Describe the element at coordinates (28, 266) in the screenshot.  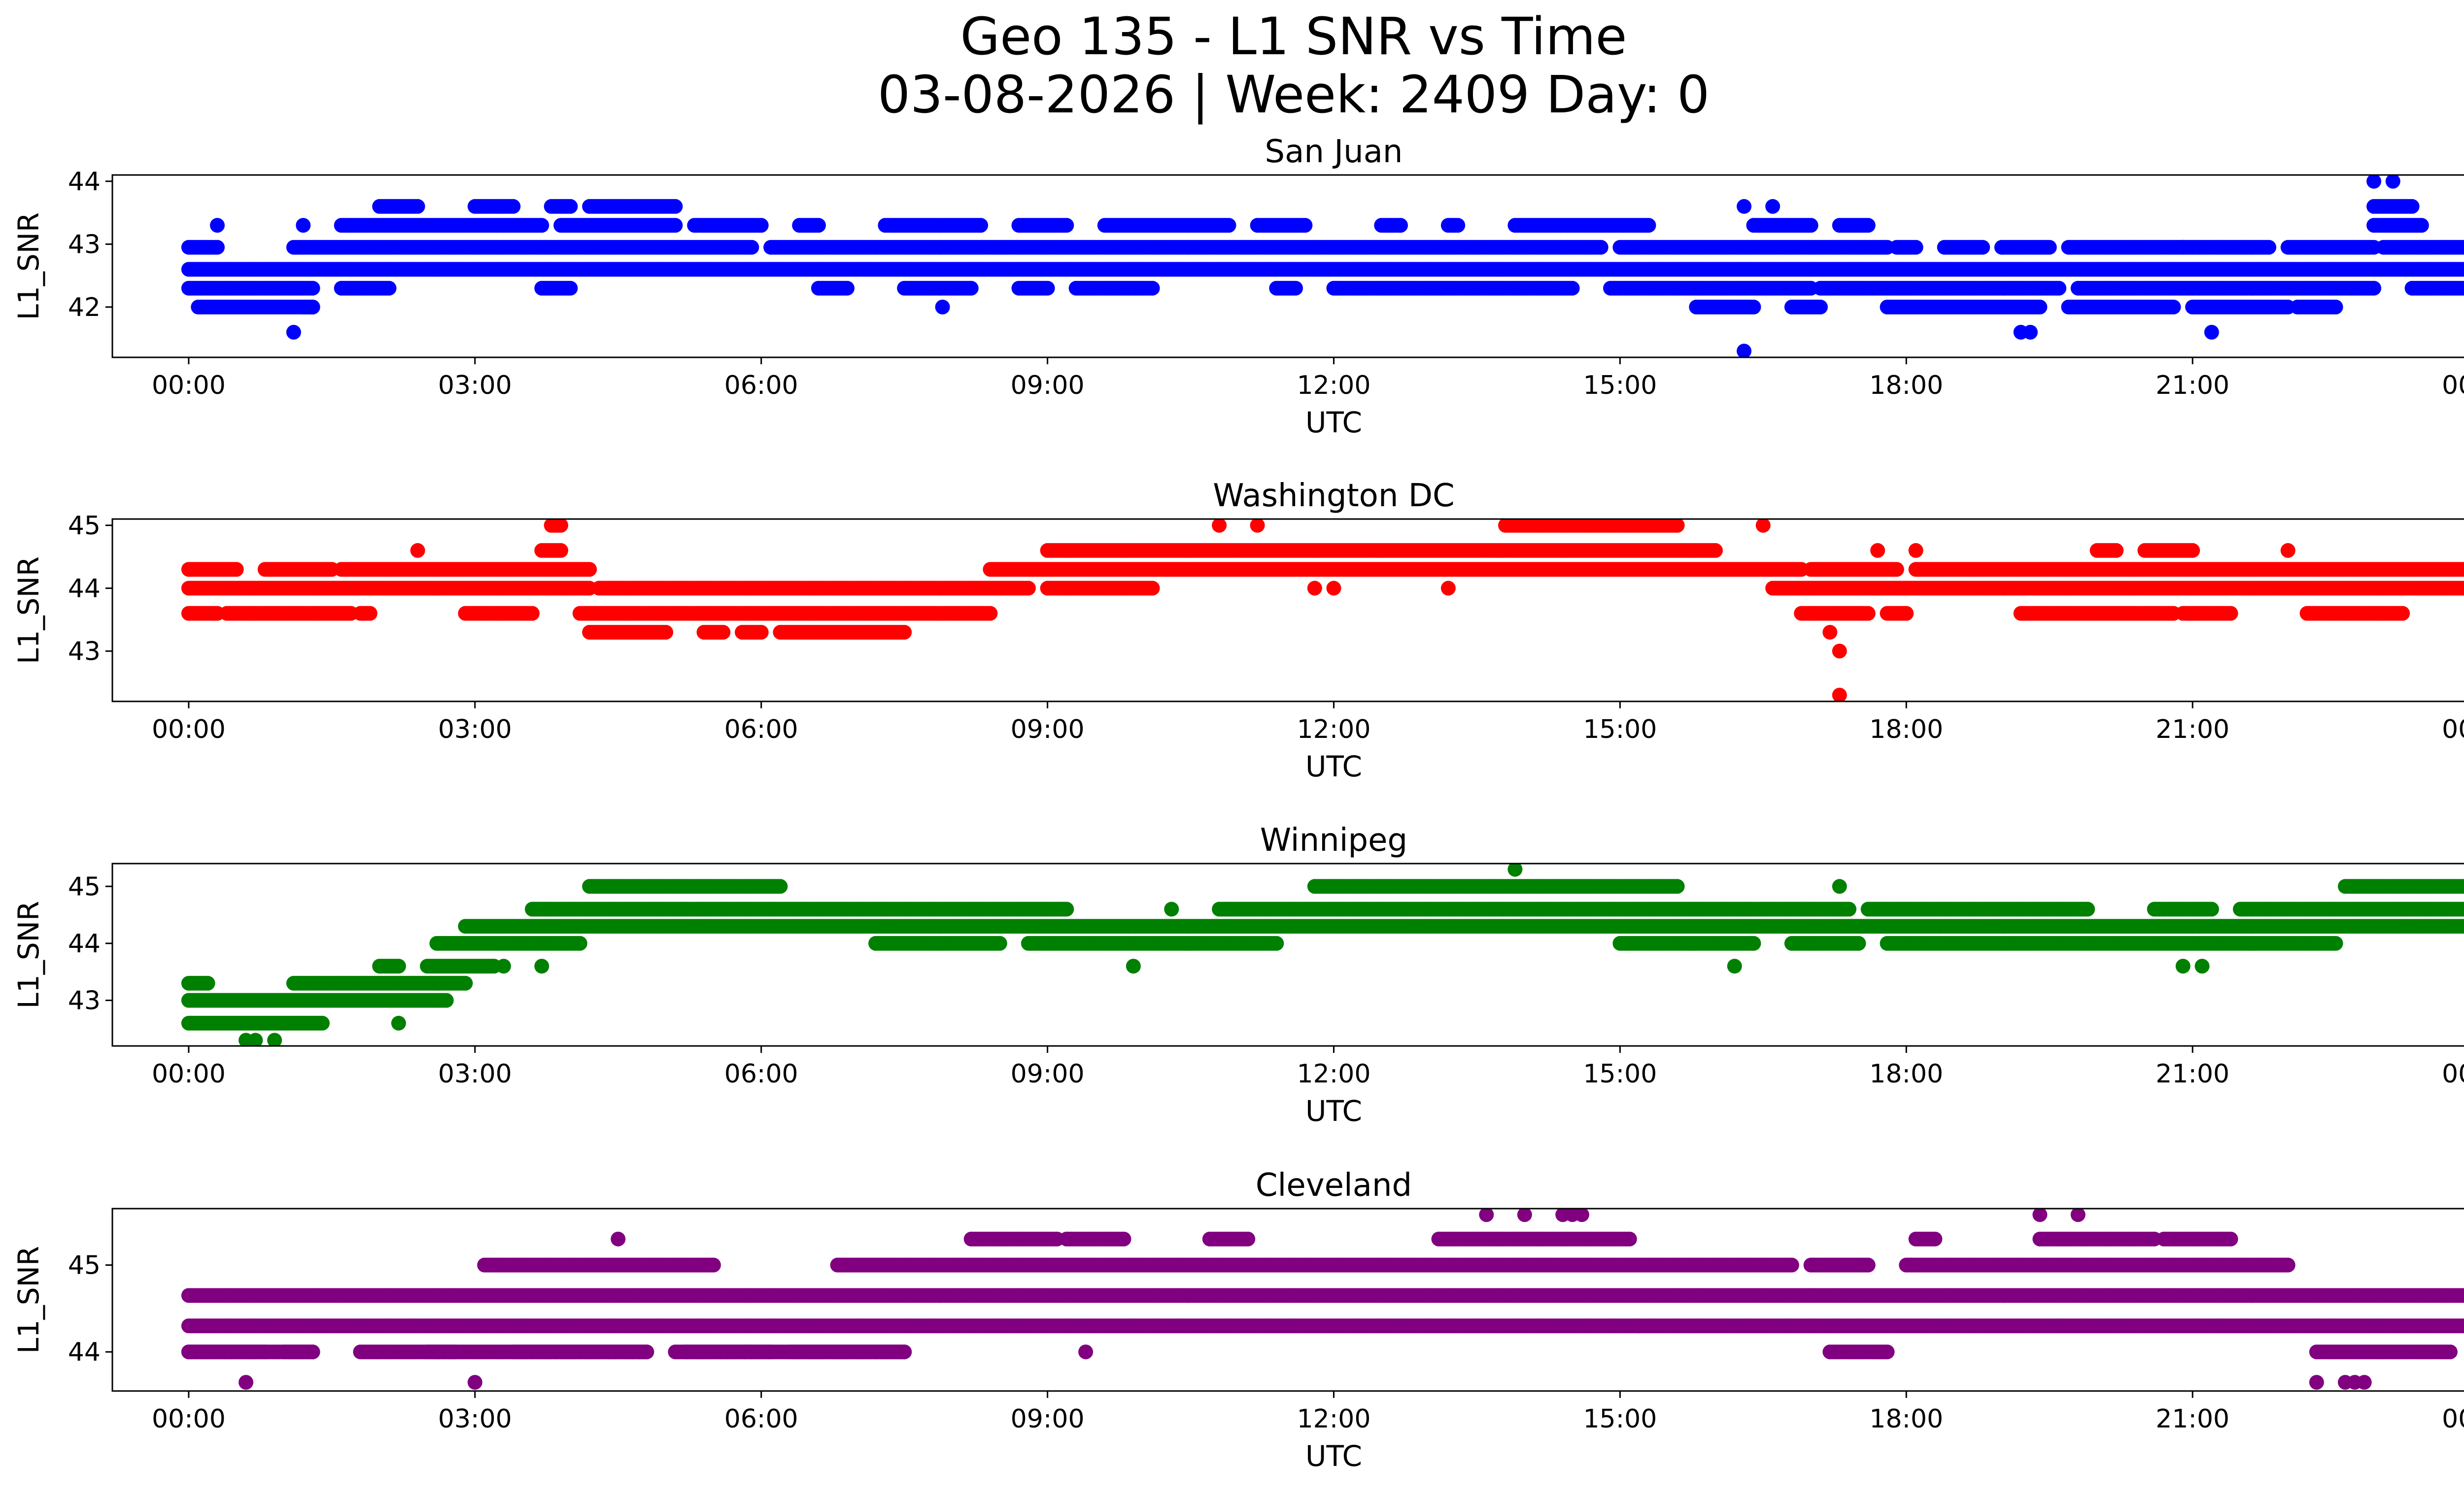
I see `y-axis-label: L1_SNR` at that location.